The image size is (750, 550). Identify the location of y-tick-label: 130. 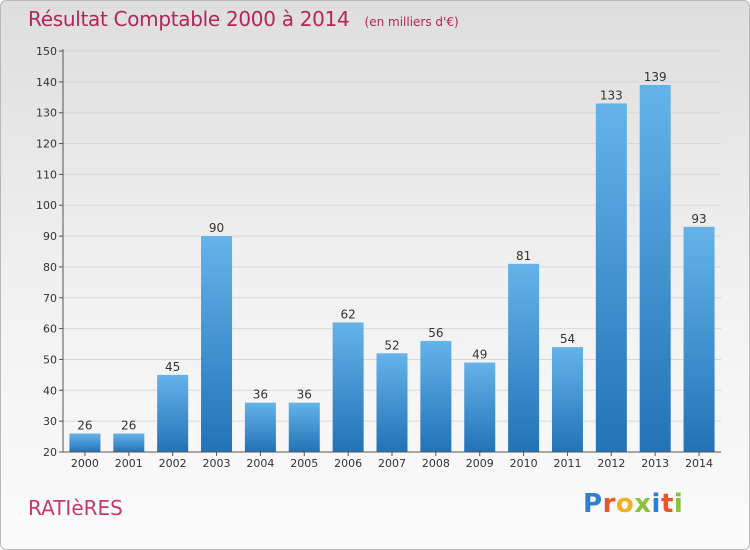
(46, 113).